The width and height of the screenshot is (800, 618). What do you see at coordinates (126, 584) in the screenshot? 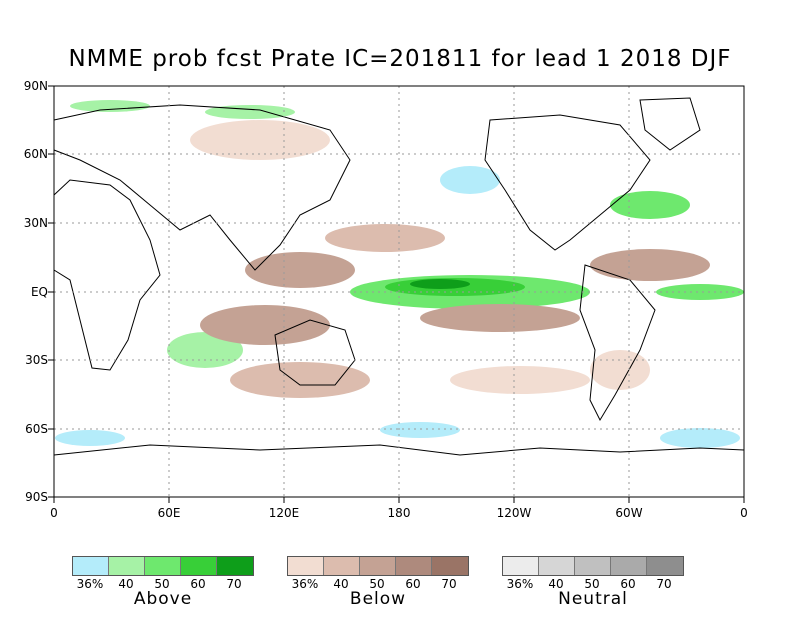
I see `legend-above-tick: 40` at bounding box center [126, 584].